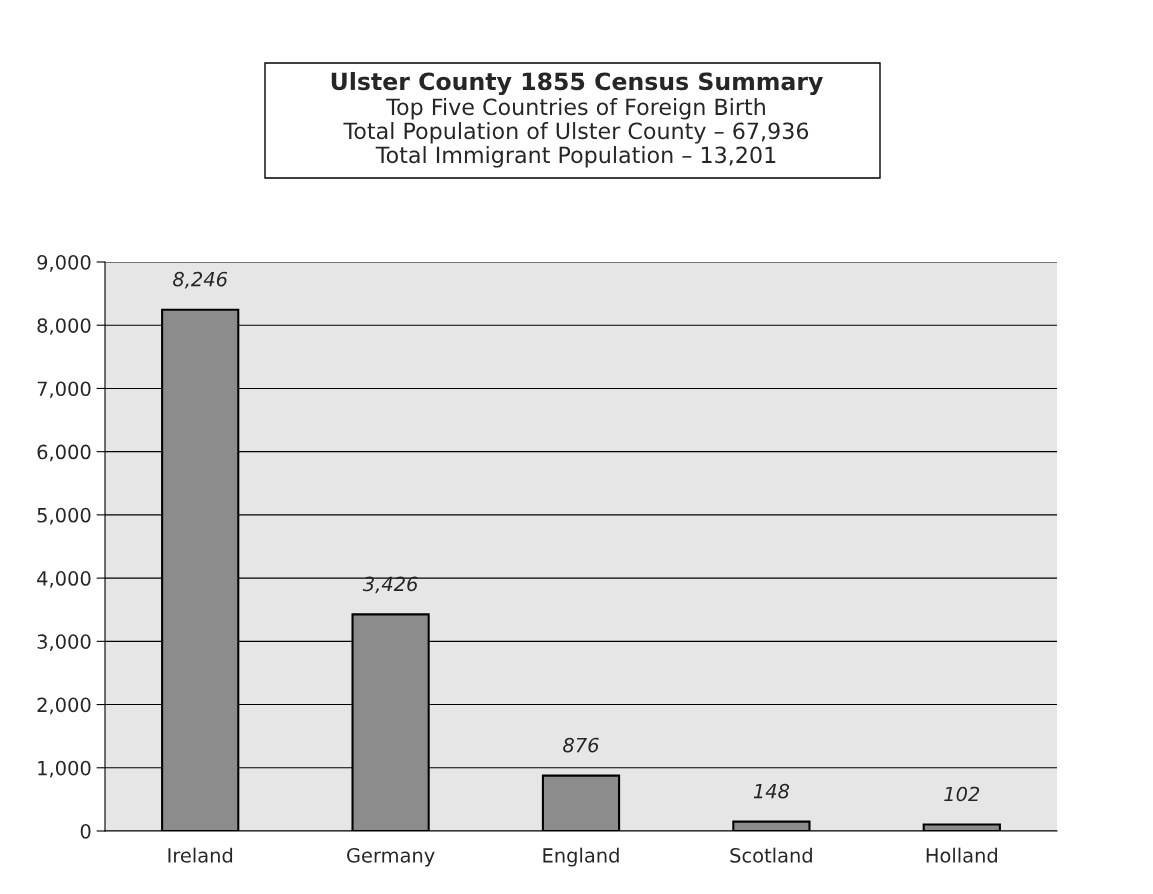  I want to click on chart-title: Ulster County 1855 Census Summary, so click(577, 83).